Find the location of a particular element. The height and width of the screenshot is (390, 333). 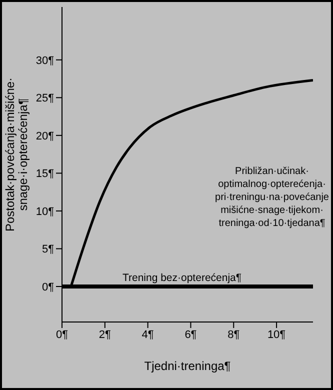

x-axis-title: Tjedni·treninga¶ is located at coordinates (187, 366).